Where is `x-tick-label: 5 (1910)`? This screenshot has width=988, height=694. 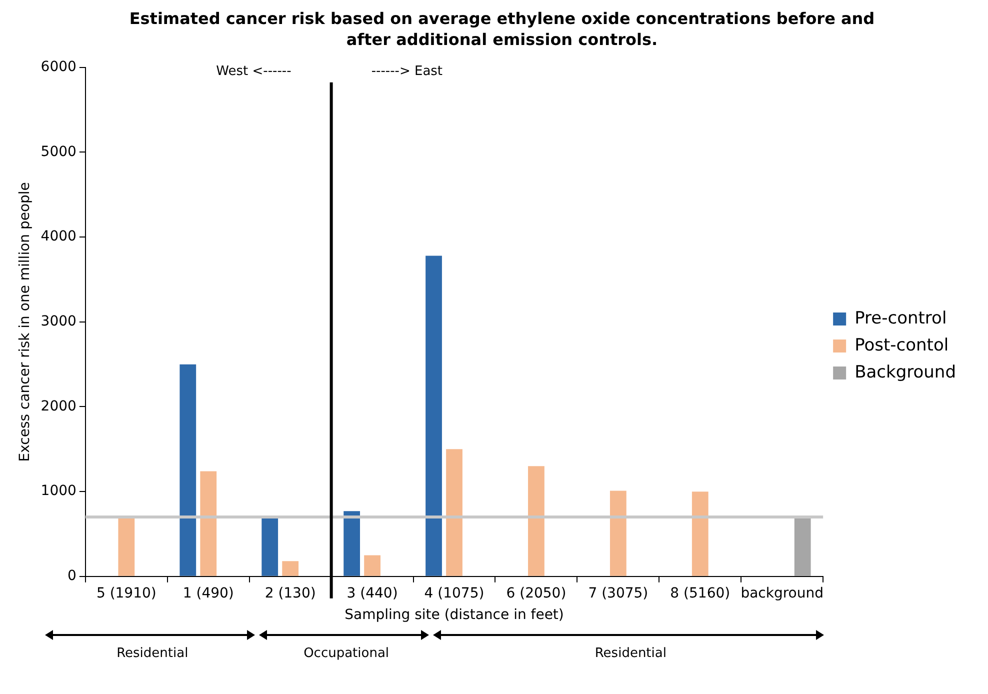 x-tick-label: 5 (1910) is located at coordinates (126, 593).